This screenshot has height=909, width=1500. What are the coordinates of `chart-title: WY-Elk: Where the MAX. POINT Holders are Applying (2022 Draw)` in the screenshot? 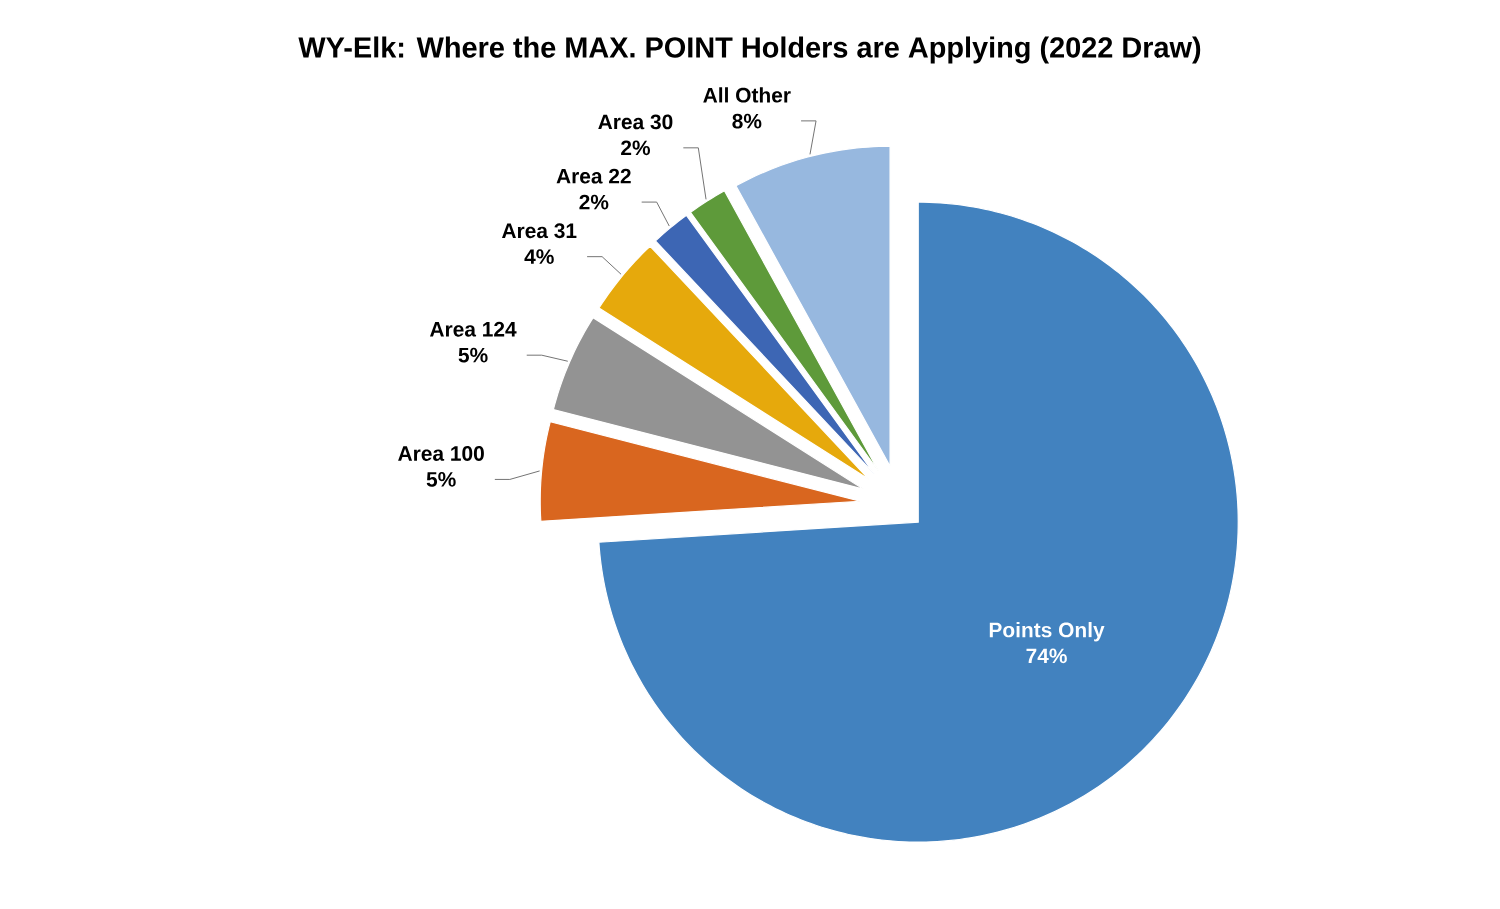 It's located at (749, 50).